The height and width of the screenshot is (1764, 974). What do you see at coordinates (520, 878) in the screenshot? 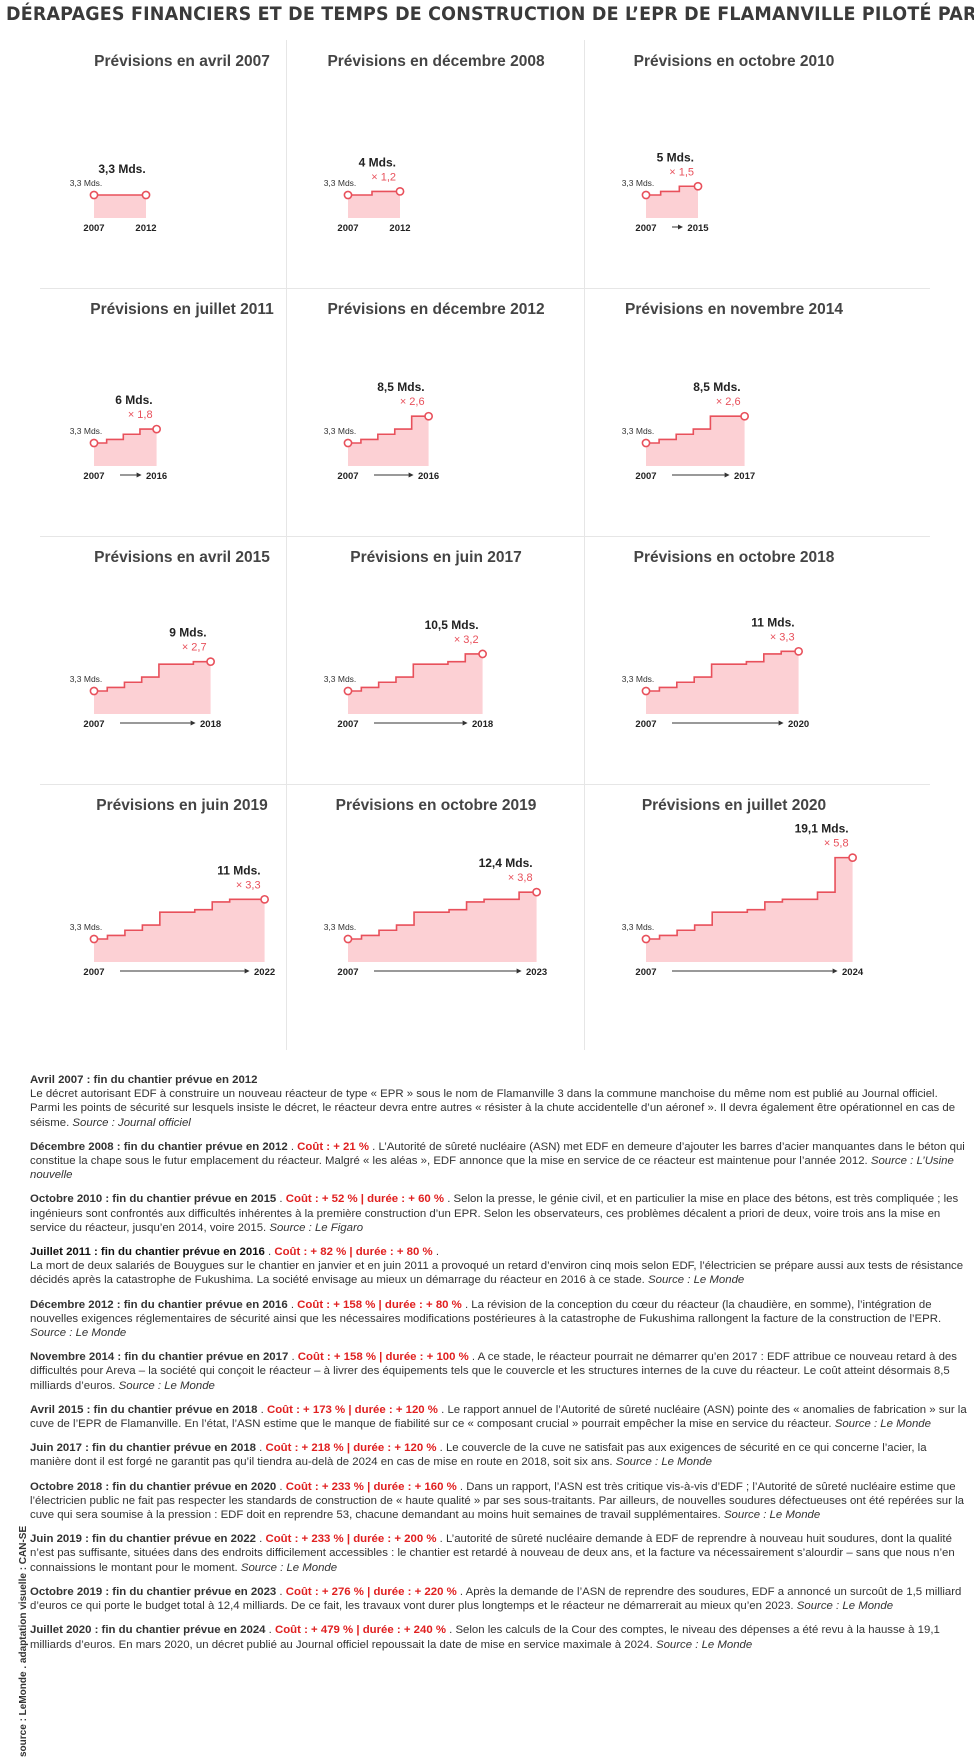
I see `ratio-label: × 3,8` at bounding box center [520, 878].